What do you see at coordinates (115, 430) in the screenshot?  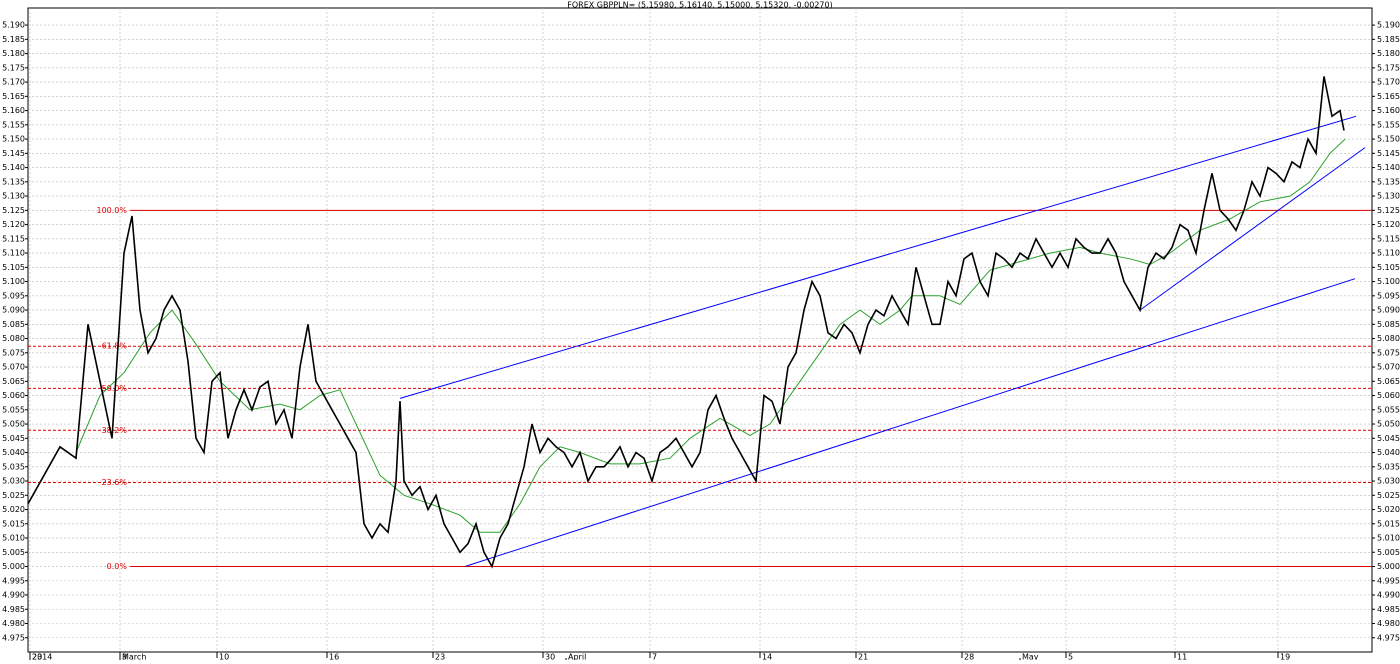 I see `fib-label: 38.2%` at bounding box center [115, 430].